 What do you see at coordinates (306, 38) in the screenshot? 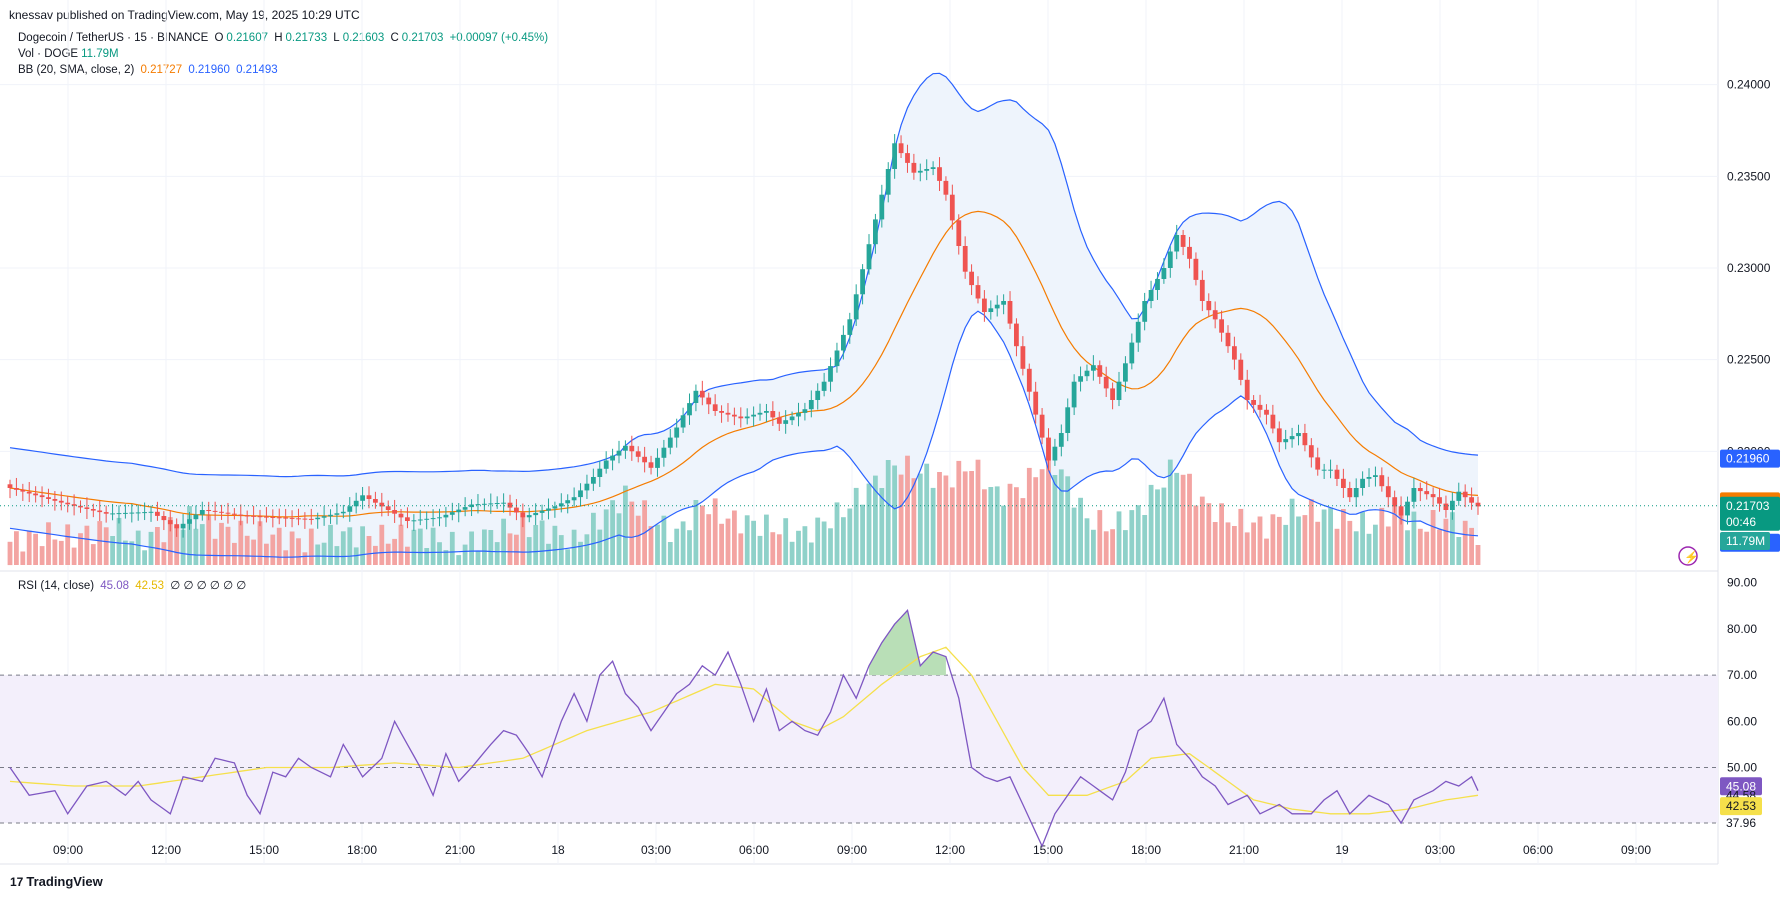
I see `high-value: 0.21733` at bounding box center [306, 38].